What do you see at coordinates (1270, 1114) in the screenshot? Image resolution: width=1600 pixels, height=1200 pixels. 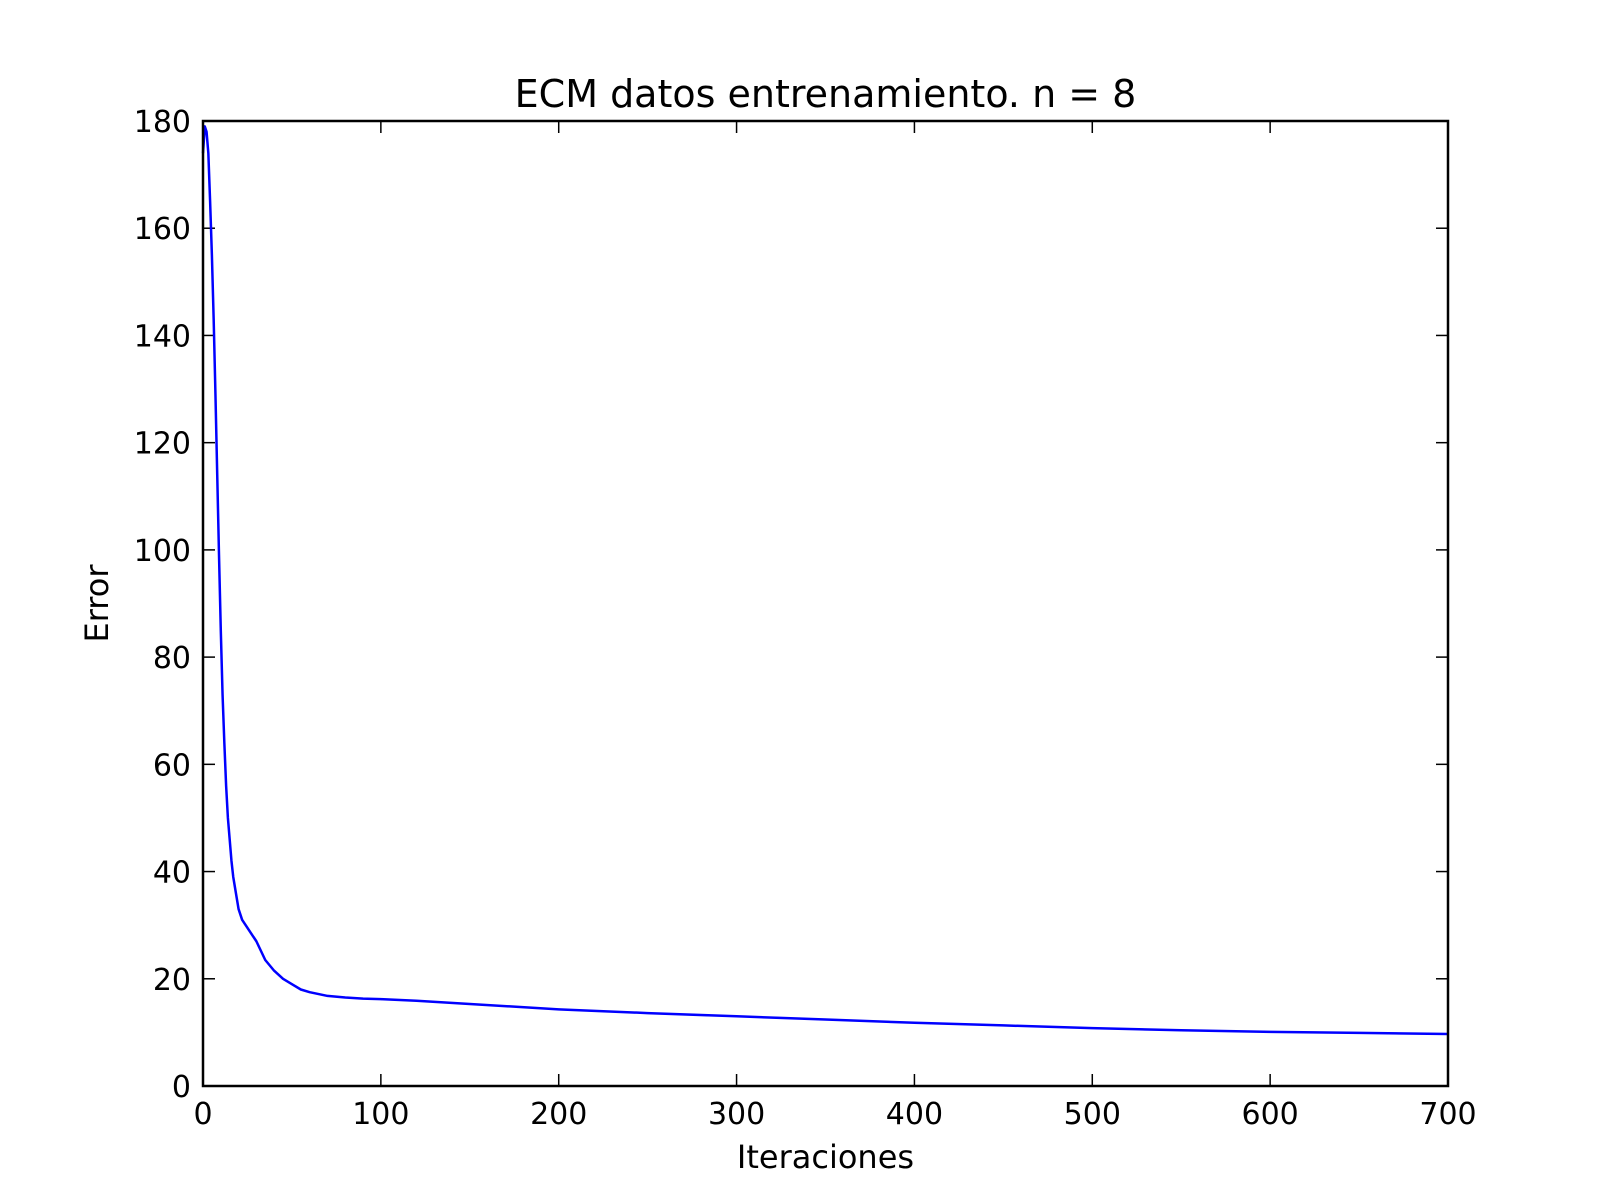 I see `x-tick-label: 600` at bounding box center [1270, 1114].